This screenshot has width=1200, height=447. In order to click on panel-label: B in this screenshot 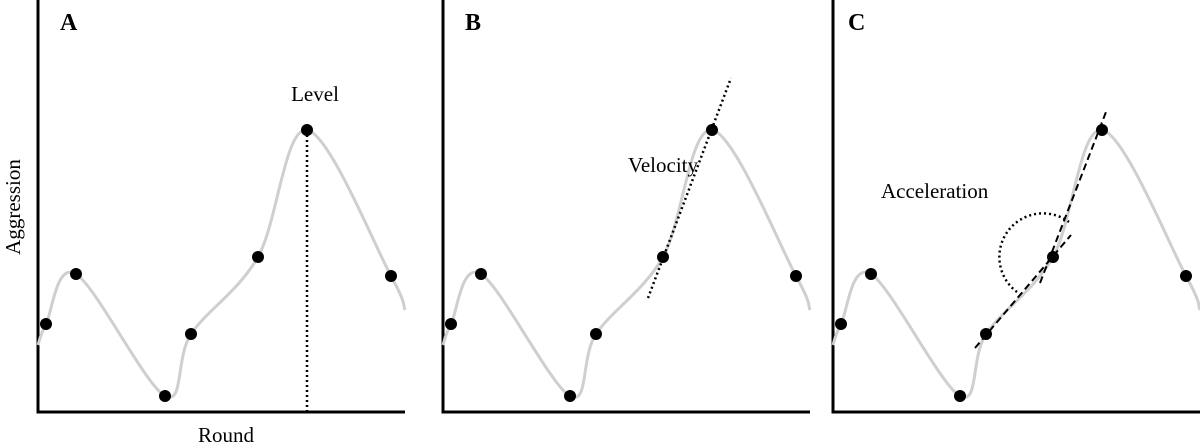, I will do `click(473, 23)`.